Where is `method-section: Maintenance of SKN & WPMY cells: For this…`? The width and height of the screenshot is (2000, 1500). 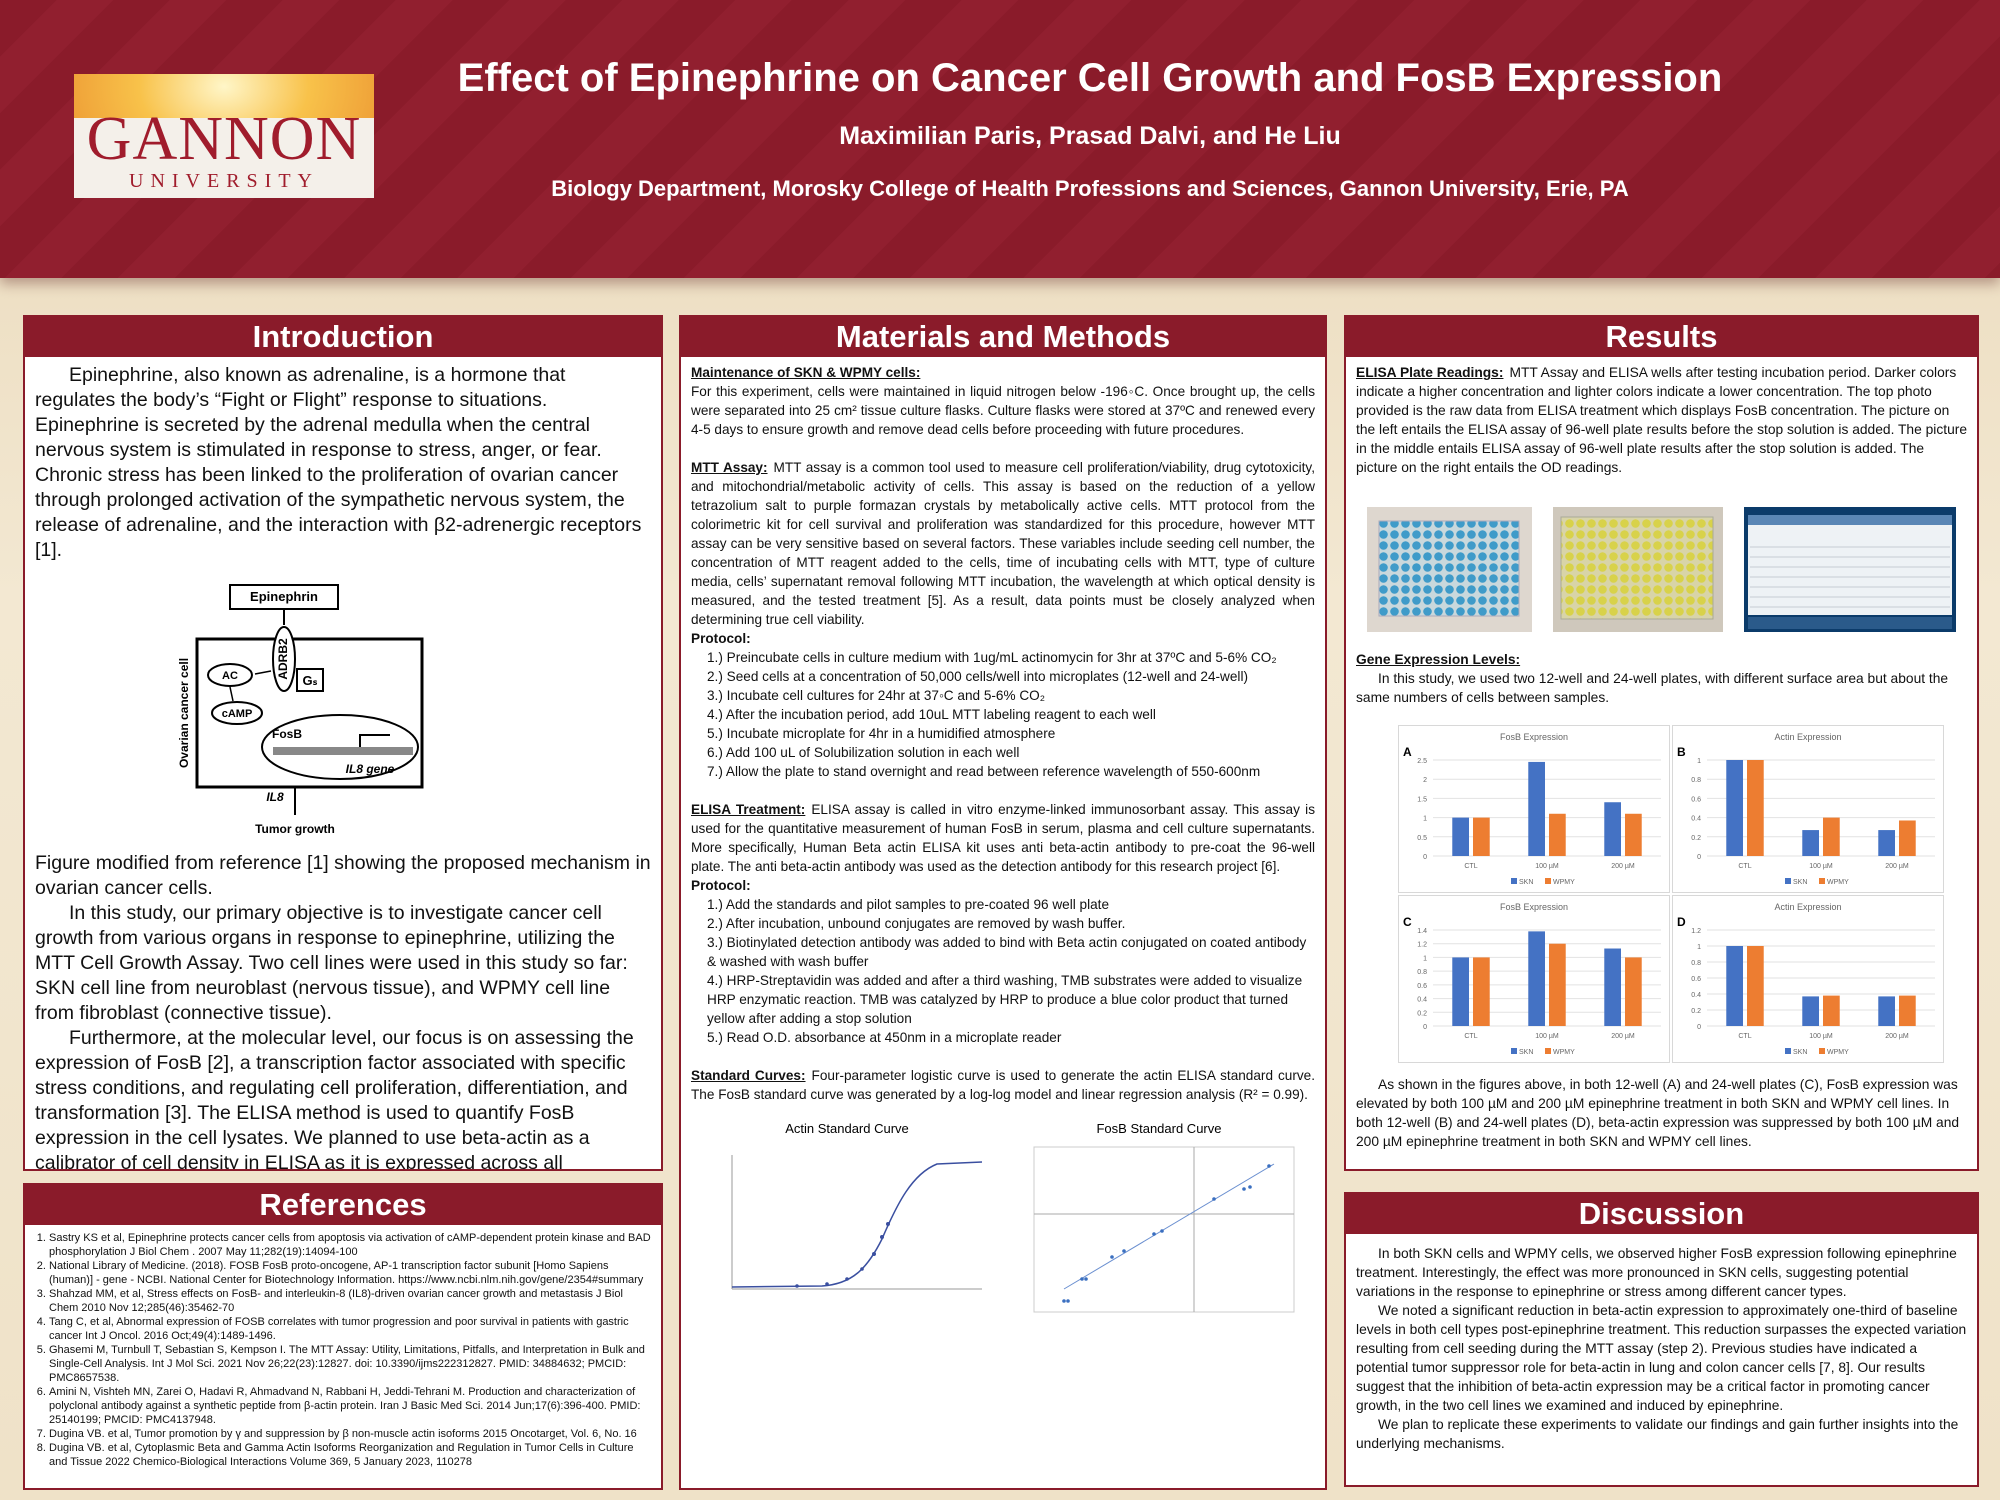
method-section: Maintenance of SKN & WPMY cells: For this… is located at coordinates (1003, 401).